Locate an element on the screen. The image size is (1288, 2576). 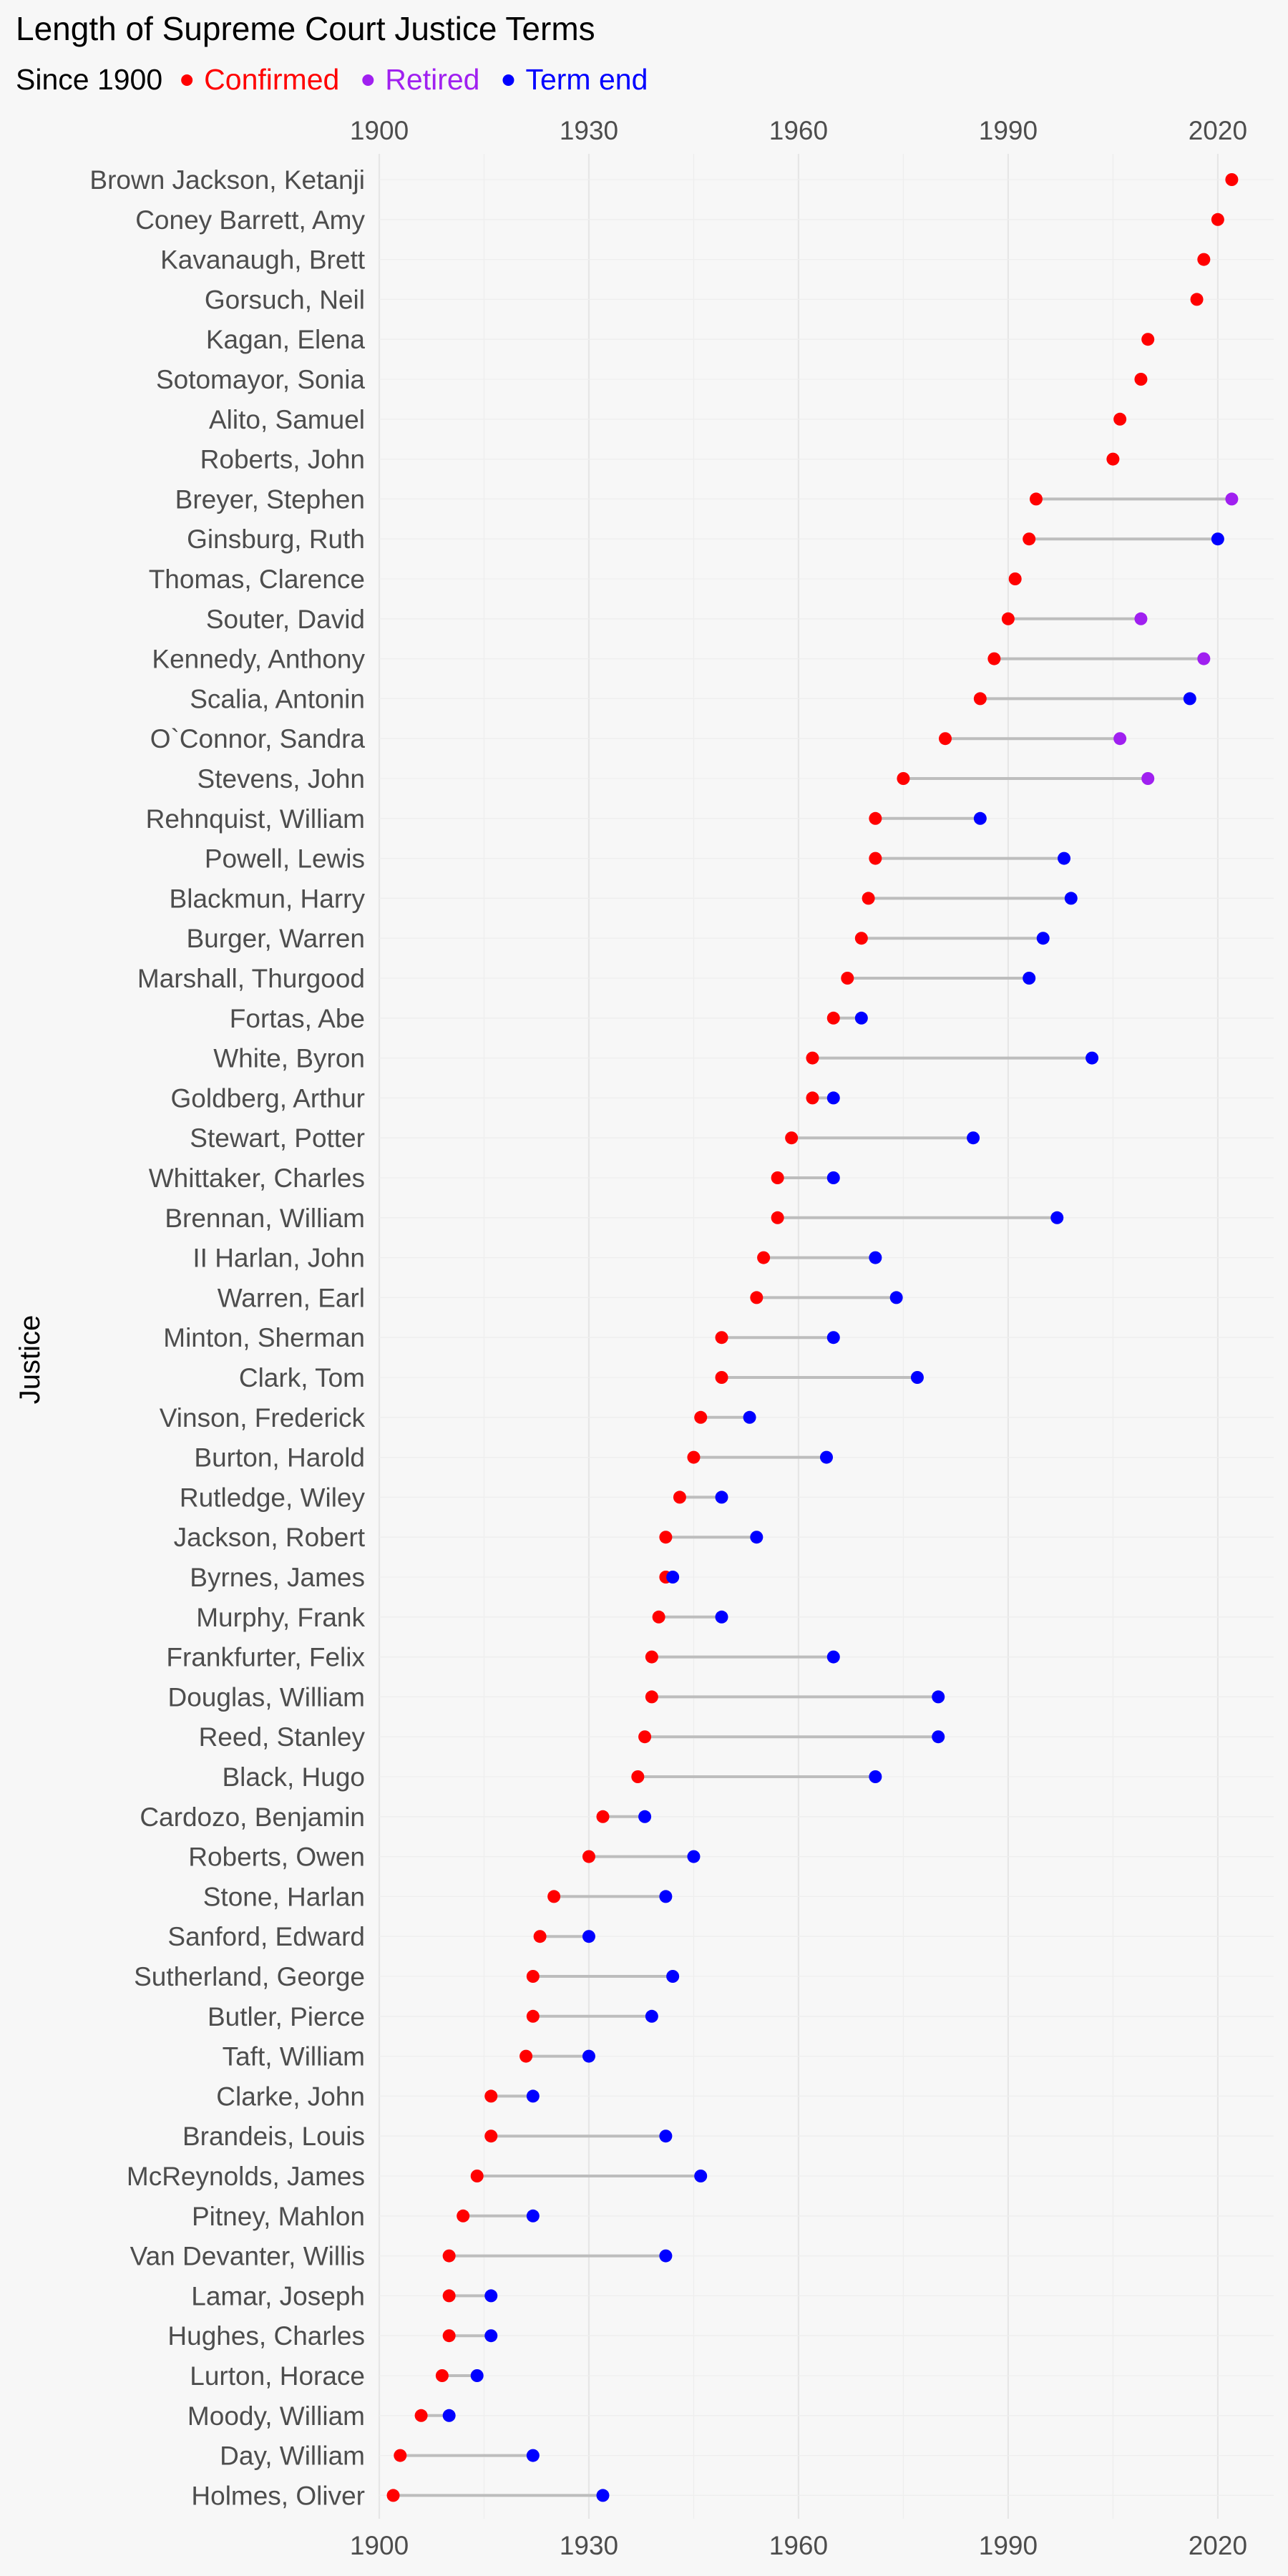
justice-label: Kennedy, Anthony is located at coordinates (258, 659).